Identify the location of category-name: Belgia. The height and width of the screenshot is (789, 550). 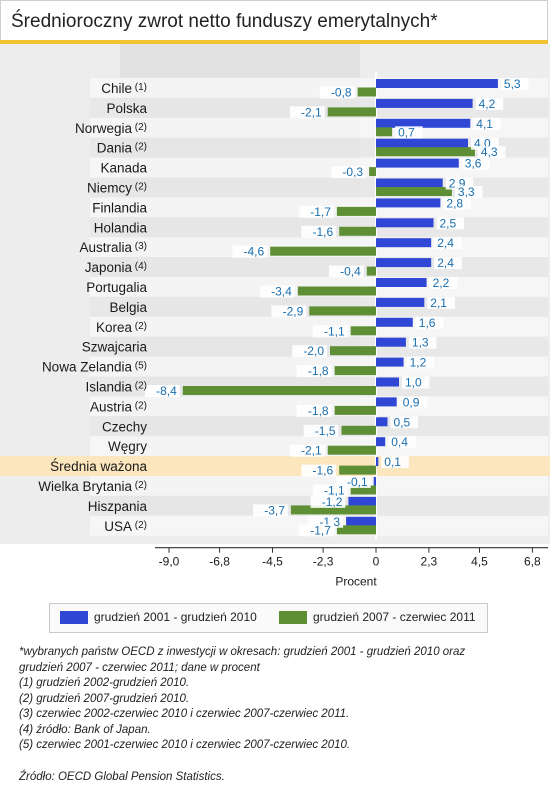
(128, 307).